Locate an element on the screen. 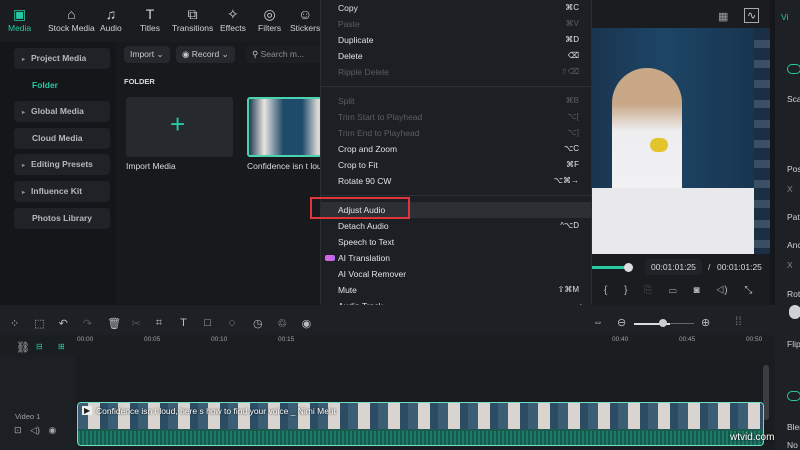  cut-icon: ✂ is located at coordinates (136, 324).